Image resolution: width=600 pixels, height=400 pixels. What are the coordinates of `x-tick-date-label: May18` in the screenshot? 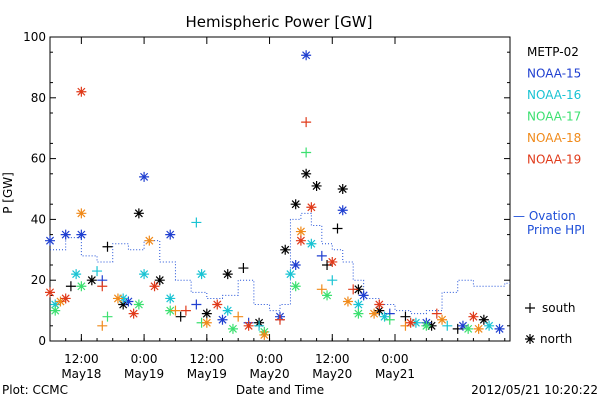 It's located at (81, 374).